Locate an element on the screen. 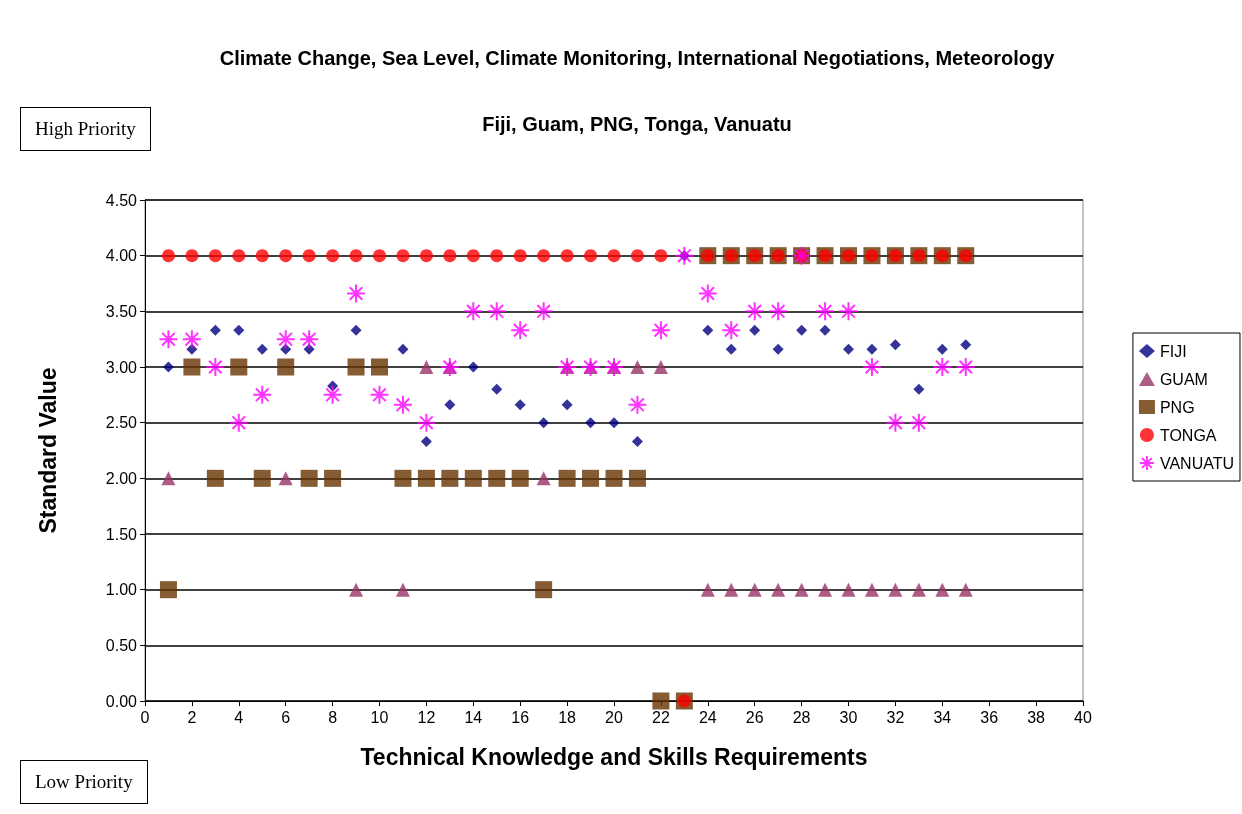 This screenshot has height=814, width=1242. y-tick-label: 0.50 is located at coordinates (121, 645).